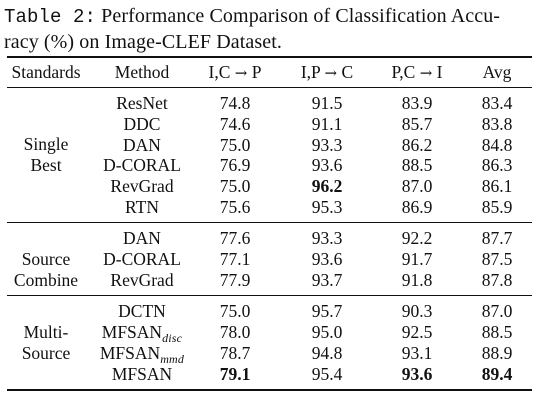 The image size is (541, 403). Describe the element at coordinates (142, 103) in the screenshot. I see `method-name: ResNet` at that location.